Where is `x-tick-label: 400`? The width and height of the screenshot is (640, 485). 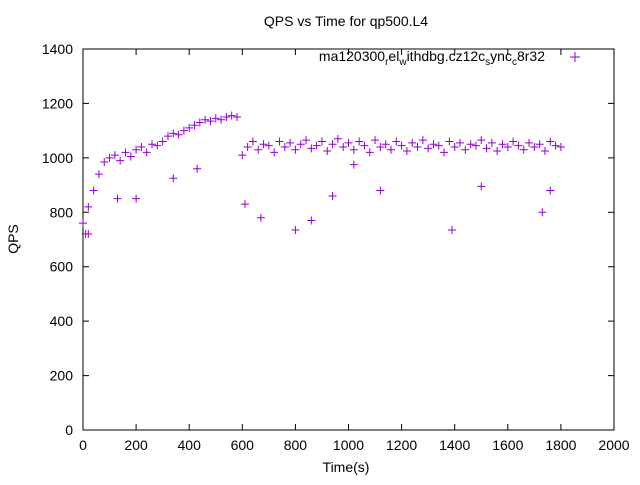
x-tick-label: 400 is located at coordinates (190, 445).